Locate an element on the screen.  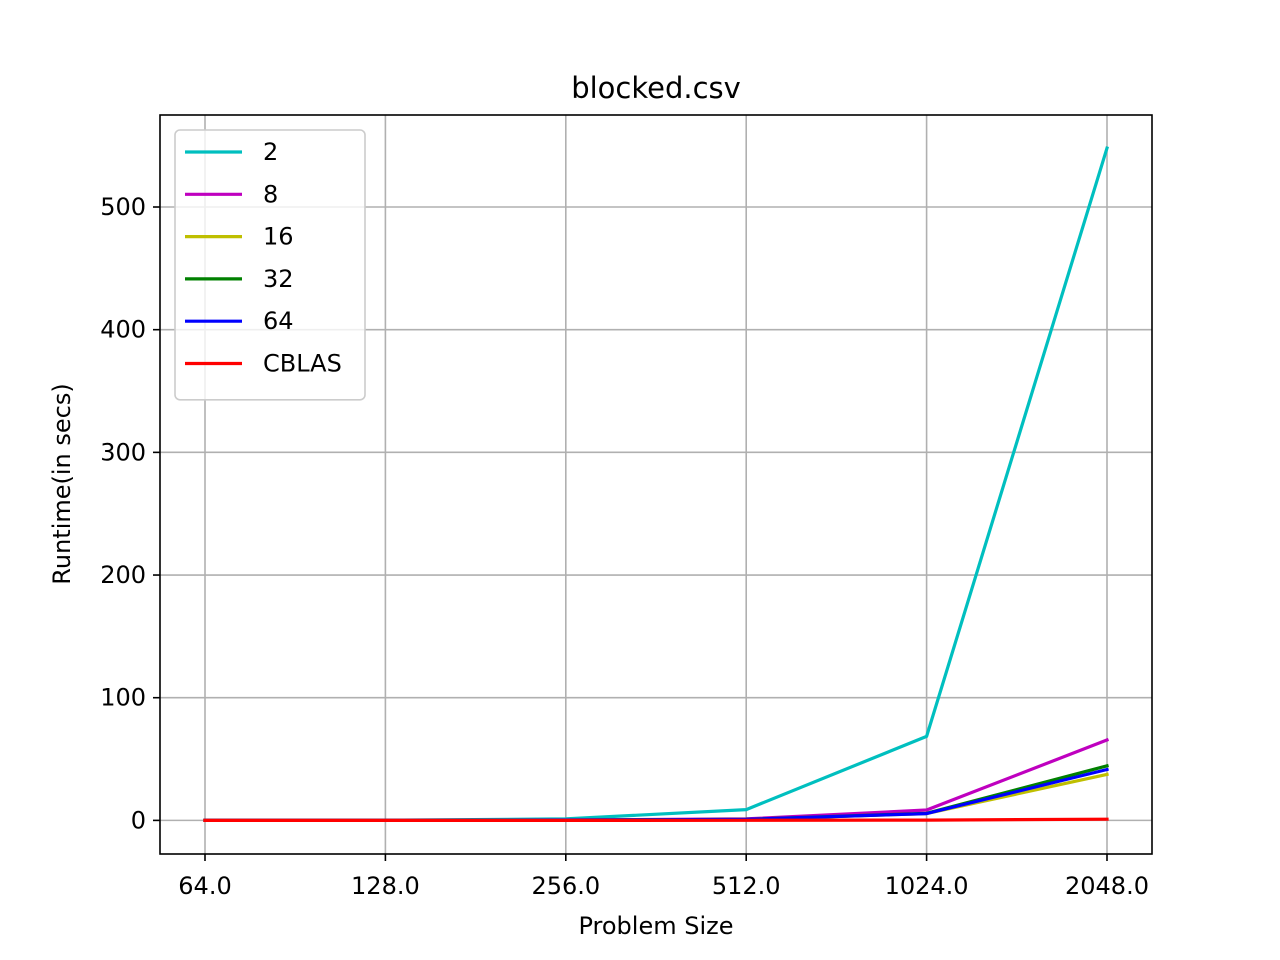
legend-label: 32 is located at coordinates (278, 279).